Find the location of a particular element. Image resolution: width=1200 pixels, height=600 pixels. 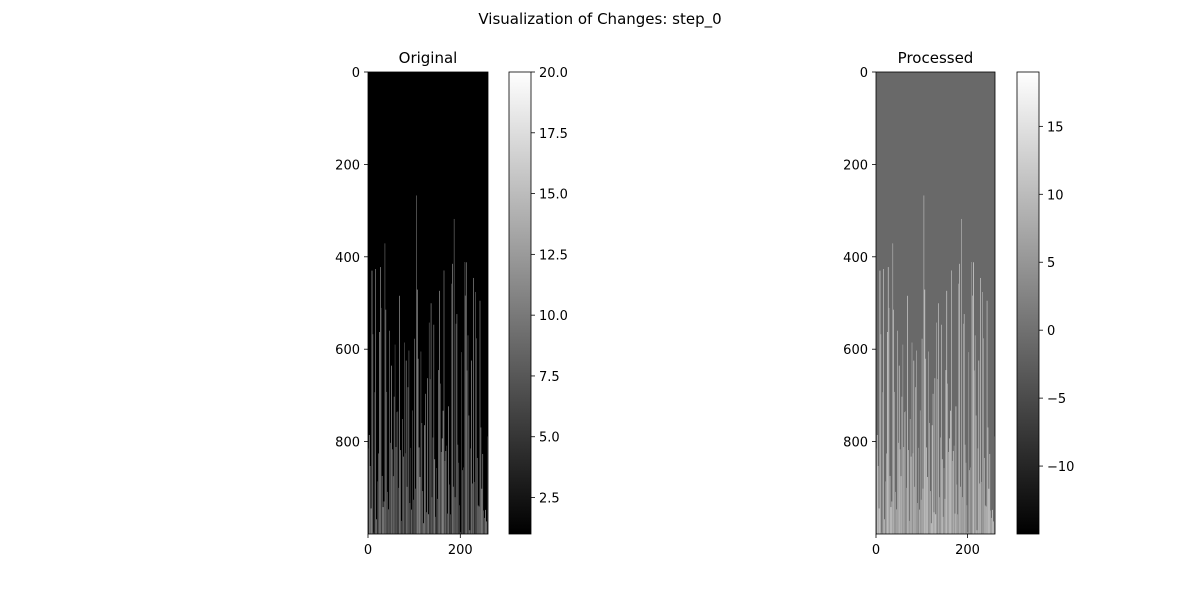

colorbar-tick-label: 10 is located at coordinates (1055, 195).